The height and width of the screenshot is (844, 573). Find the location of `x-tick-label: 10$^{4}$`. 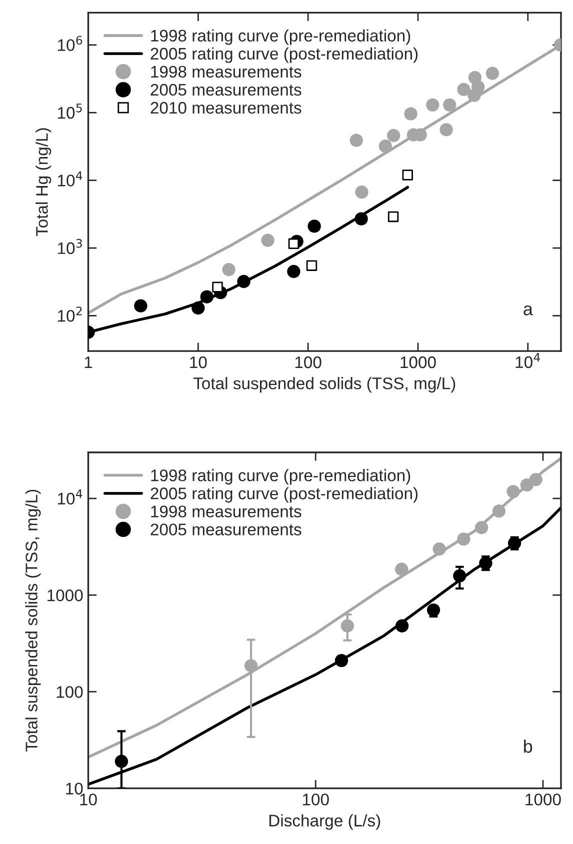

x-tick-label: 10$^{4}$ is located at coordinates (528, 360).